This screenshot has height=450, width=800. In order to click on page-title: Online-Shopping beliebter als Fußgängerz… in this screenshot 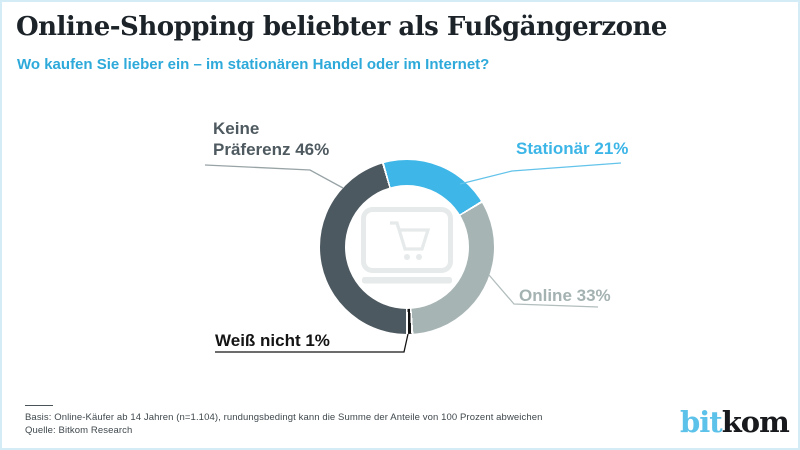, I will do `click(341, 27)`.